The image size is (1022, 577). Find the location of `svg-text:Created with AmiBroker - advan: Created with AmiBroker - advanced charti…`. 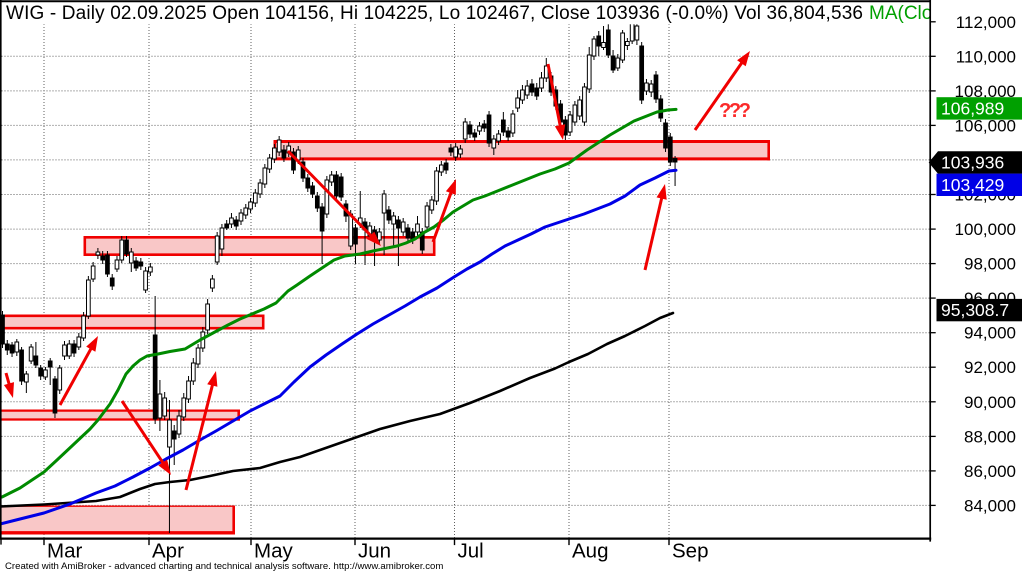

svg-text:Created with AmiBroker - advan: Created with AmiBroker - advanced charti… is located at coordinates (224, 566).